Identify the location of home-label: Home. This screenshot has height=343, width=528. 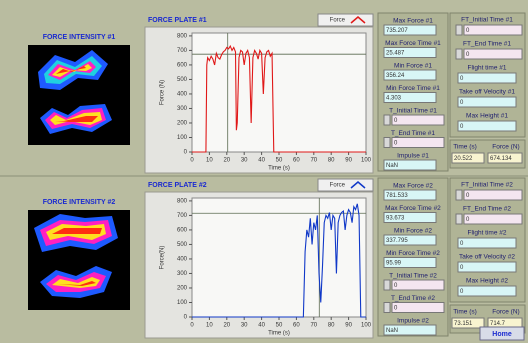
(502, 334).